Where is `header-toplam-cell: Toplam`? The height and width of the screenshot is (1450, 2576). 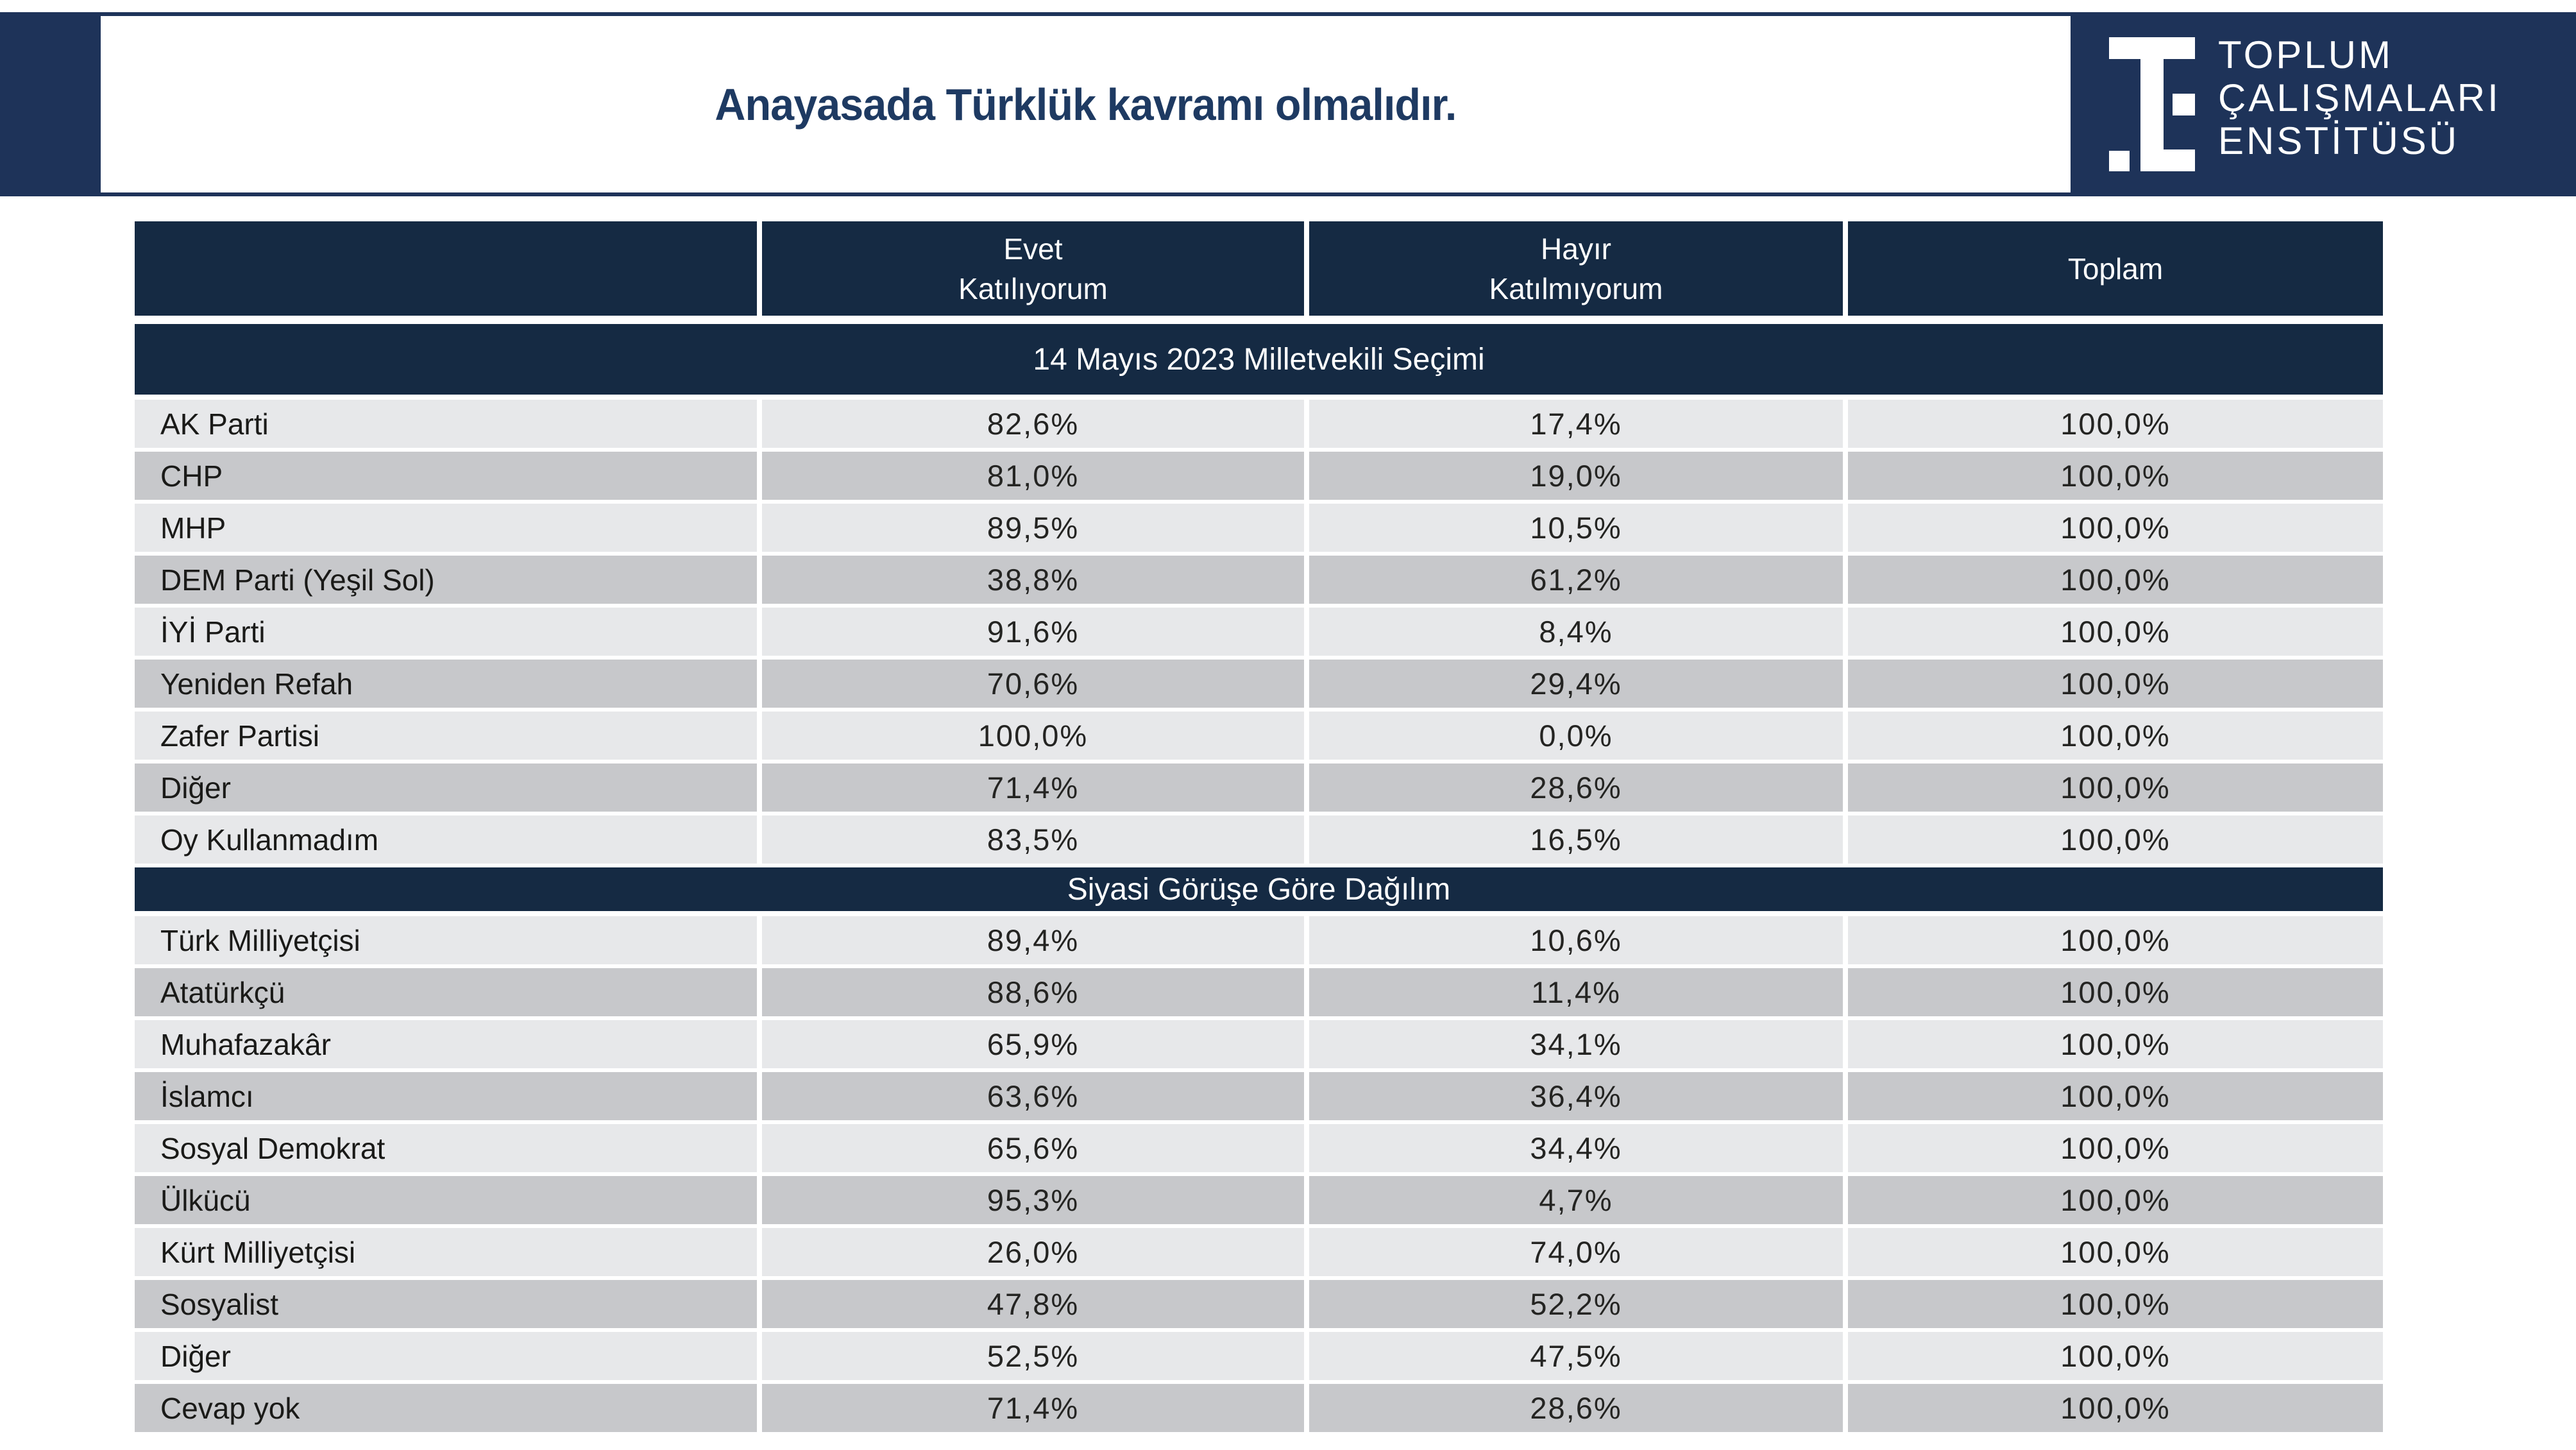
header-toplam-cell: Toplam is located at coordinates (2115, 268).